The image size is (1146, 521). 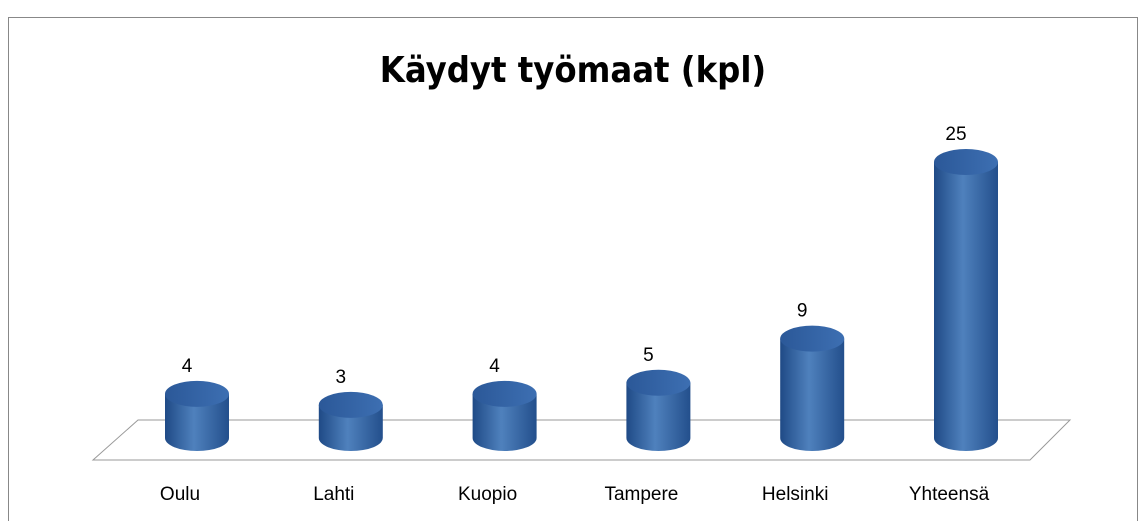 I want to click on data-label: 3, so click(x=341, y=377).